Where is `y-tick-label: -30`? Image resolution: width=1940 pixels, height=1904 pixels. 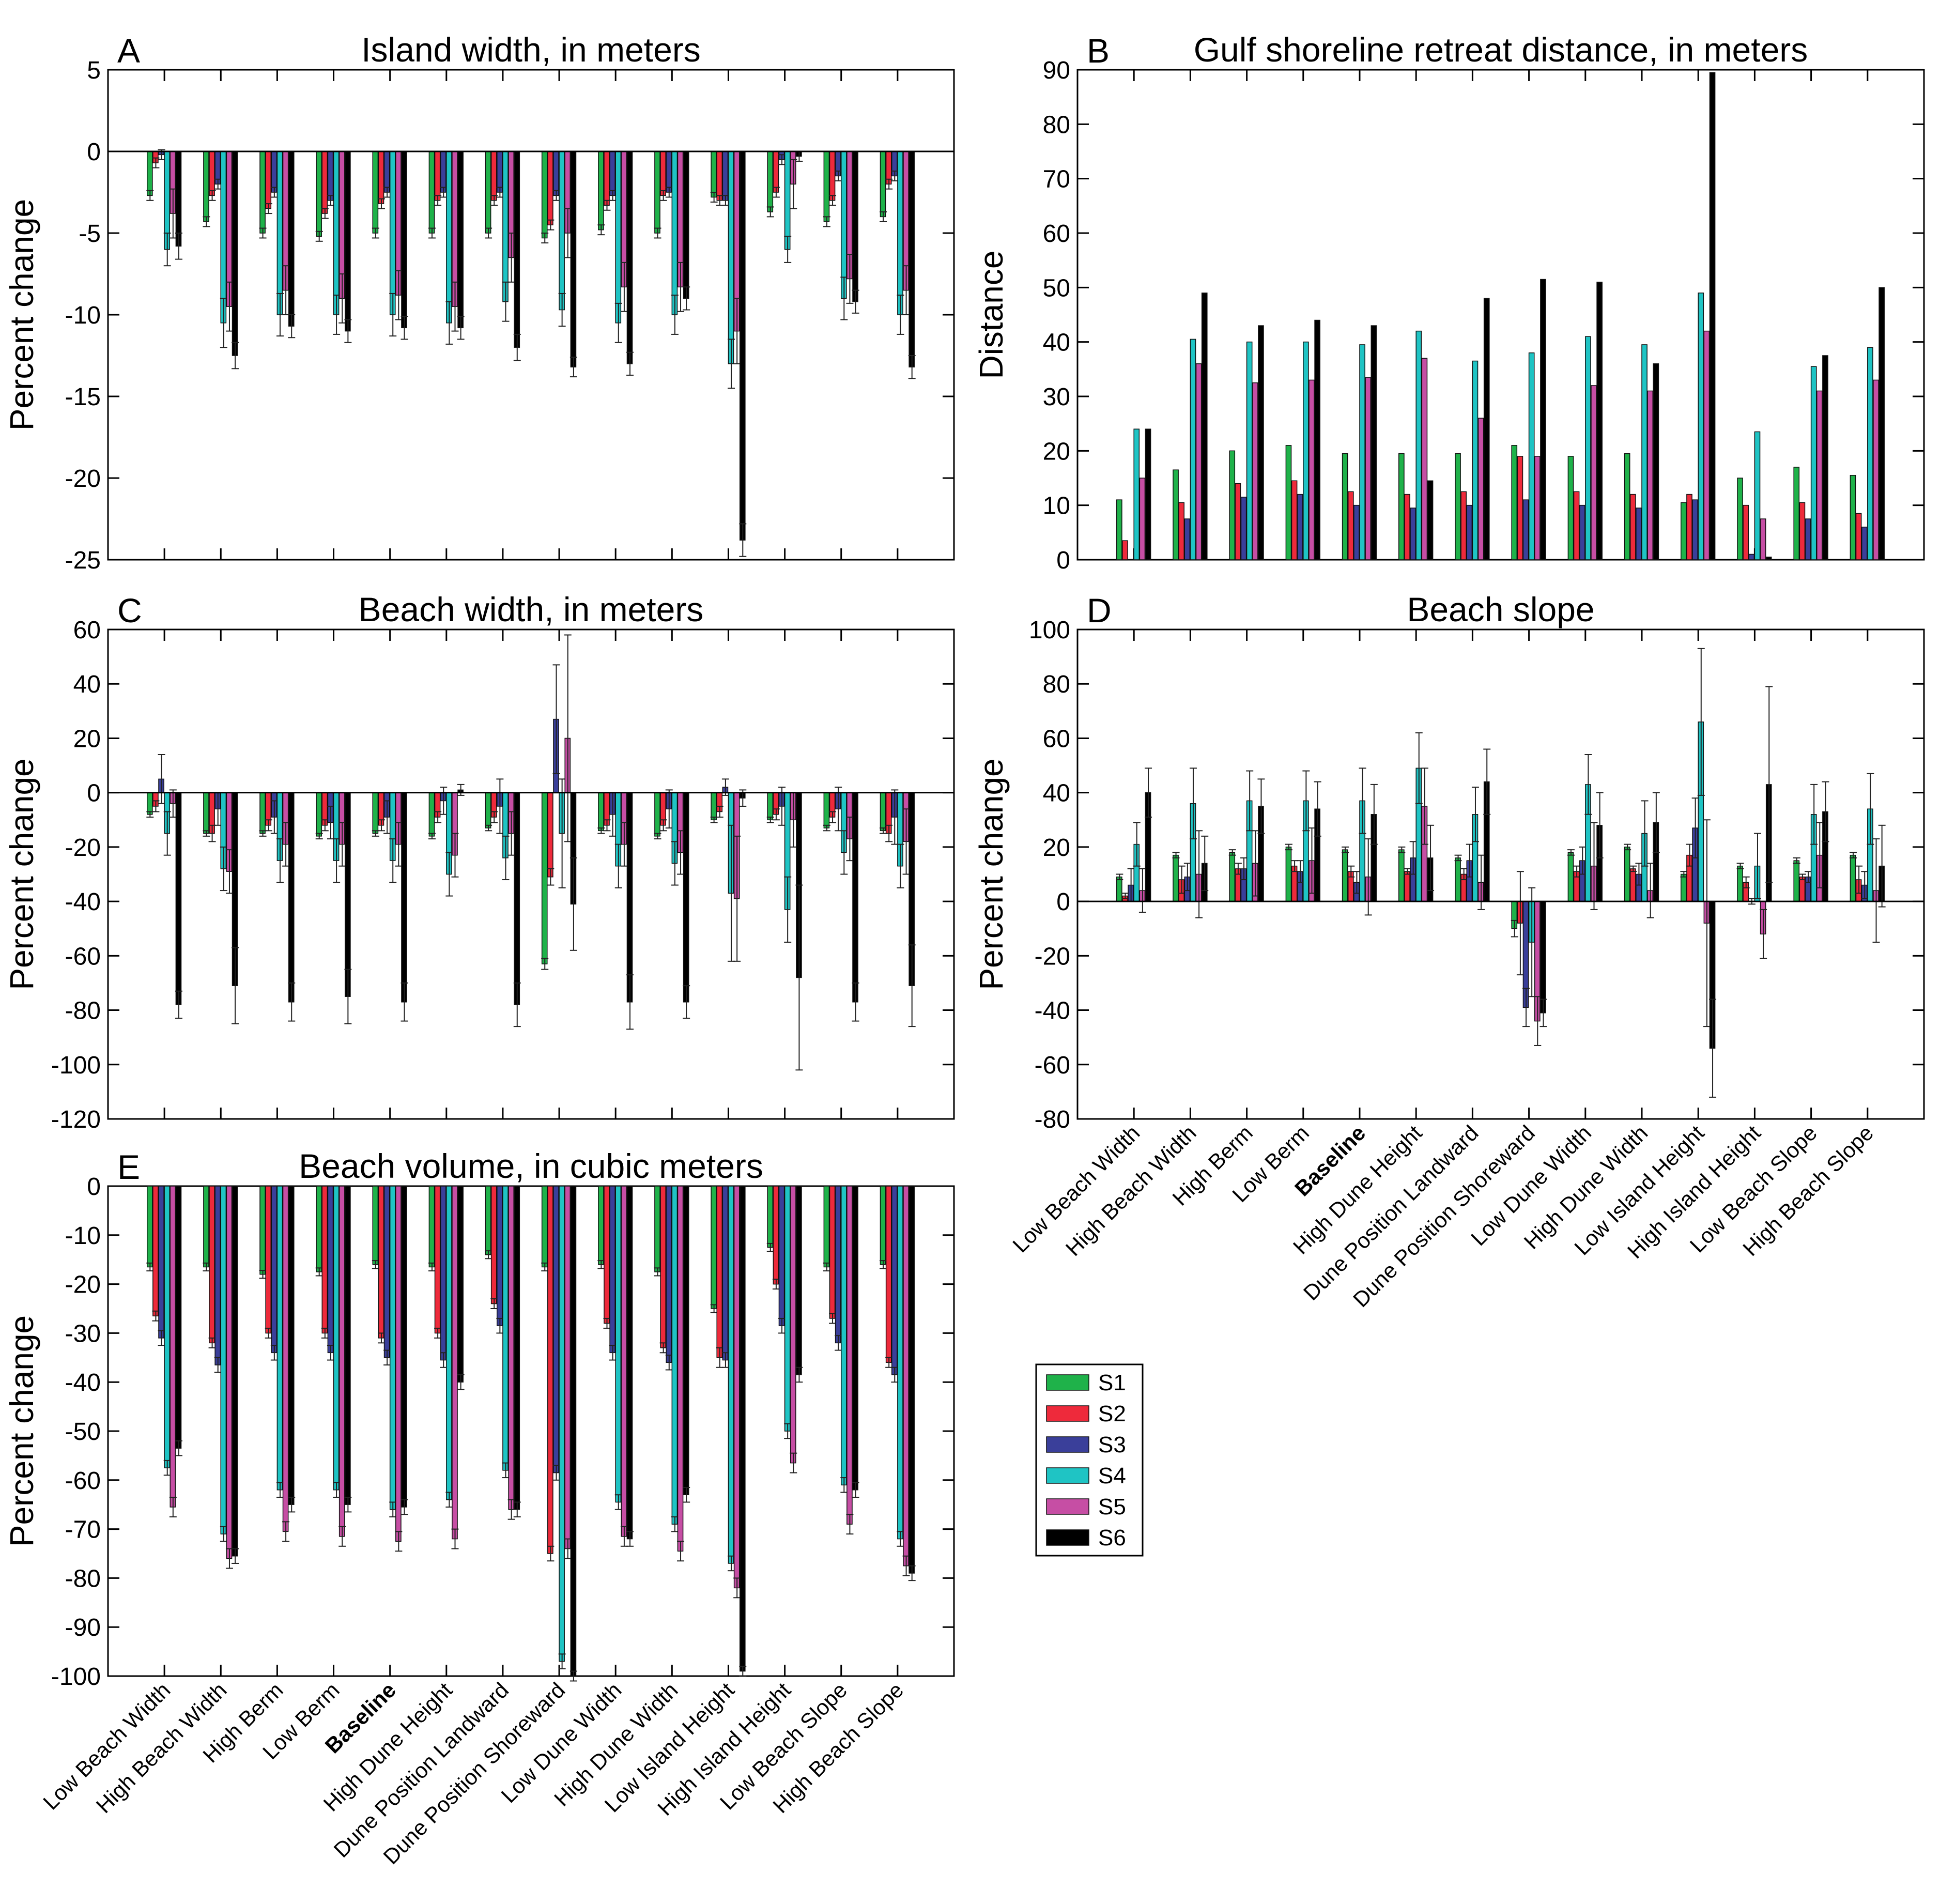
y-tick-label: -30 is located at coordinates (83, 1333).